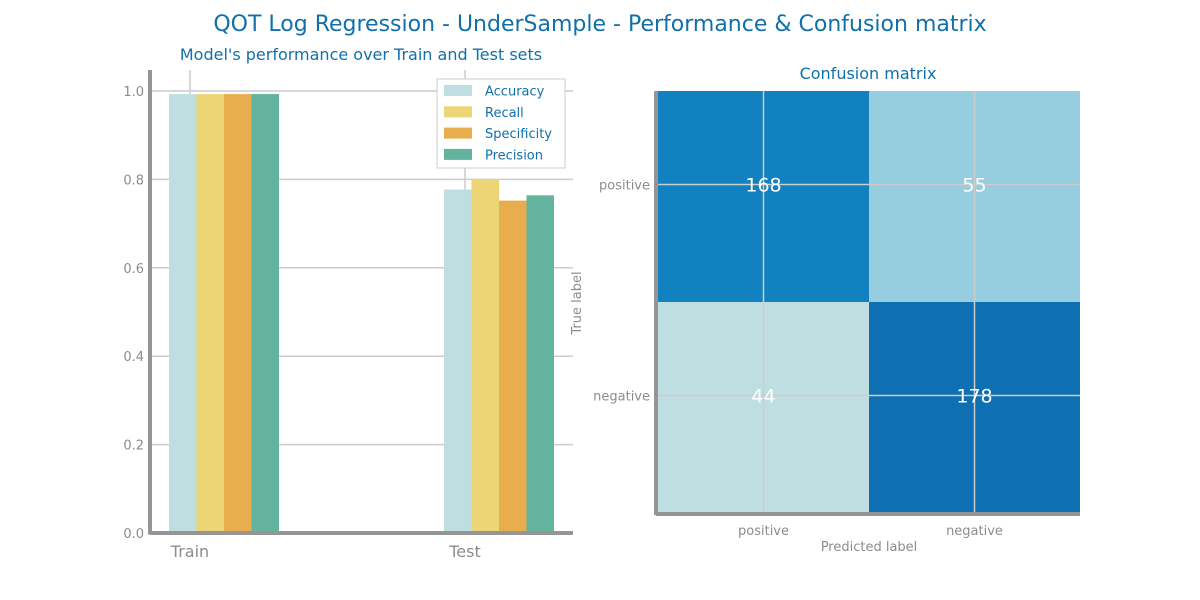  Describe the element at coordinates (869, 547) in the screenshot. I see `x-axis-label: Predicted label` at that location.